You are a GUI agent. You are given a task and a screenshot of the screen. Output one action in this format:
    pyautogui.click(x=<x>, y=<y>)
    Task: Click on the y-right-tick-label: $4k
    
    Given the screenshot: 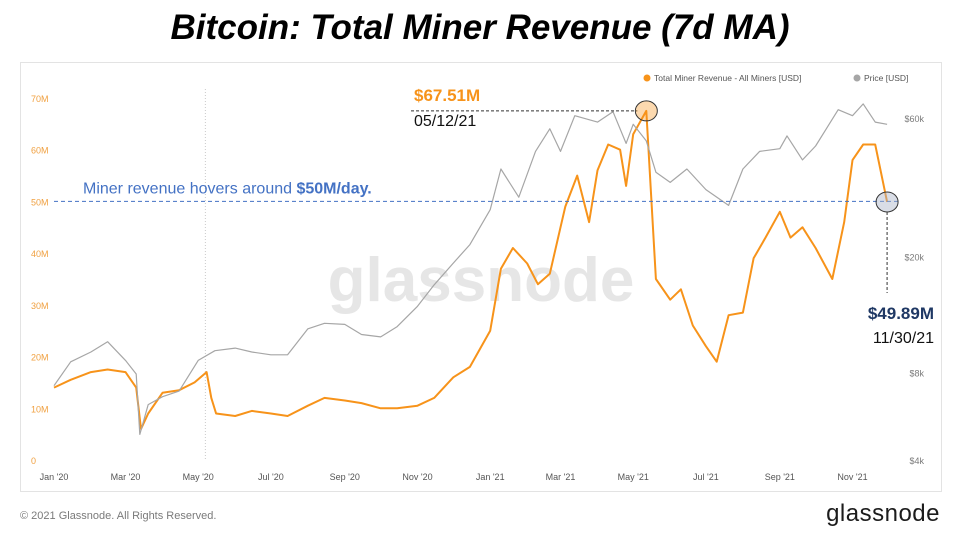 What is the action you would take?
    pyautogui.click(x=916, y=461)
    